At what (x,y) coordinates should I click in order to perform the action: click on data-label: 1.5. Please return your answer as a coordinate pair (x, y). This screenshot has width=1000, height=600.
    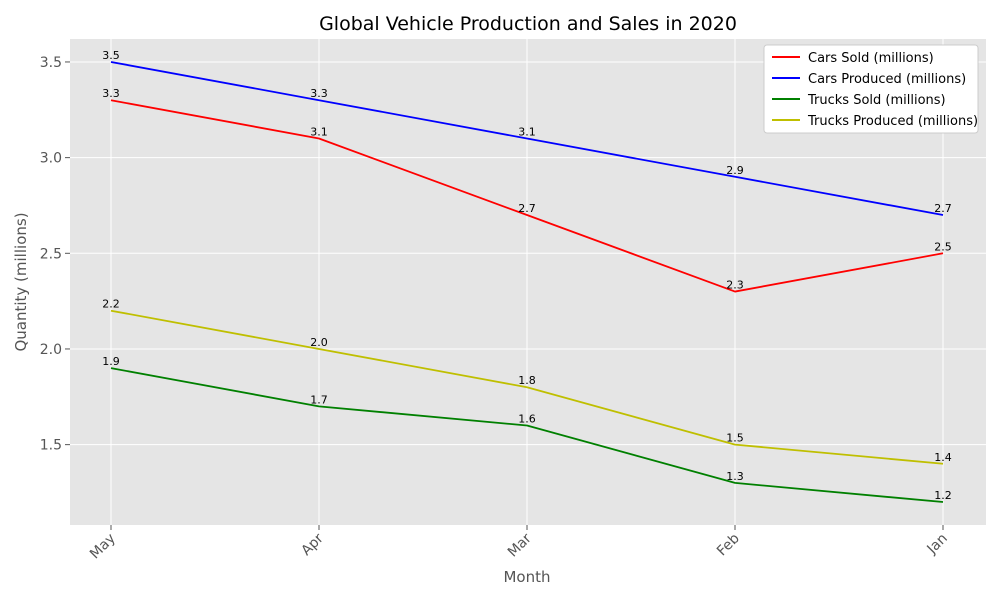
    Looking at the image, I should click on (735, 438).